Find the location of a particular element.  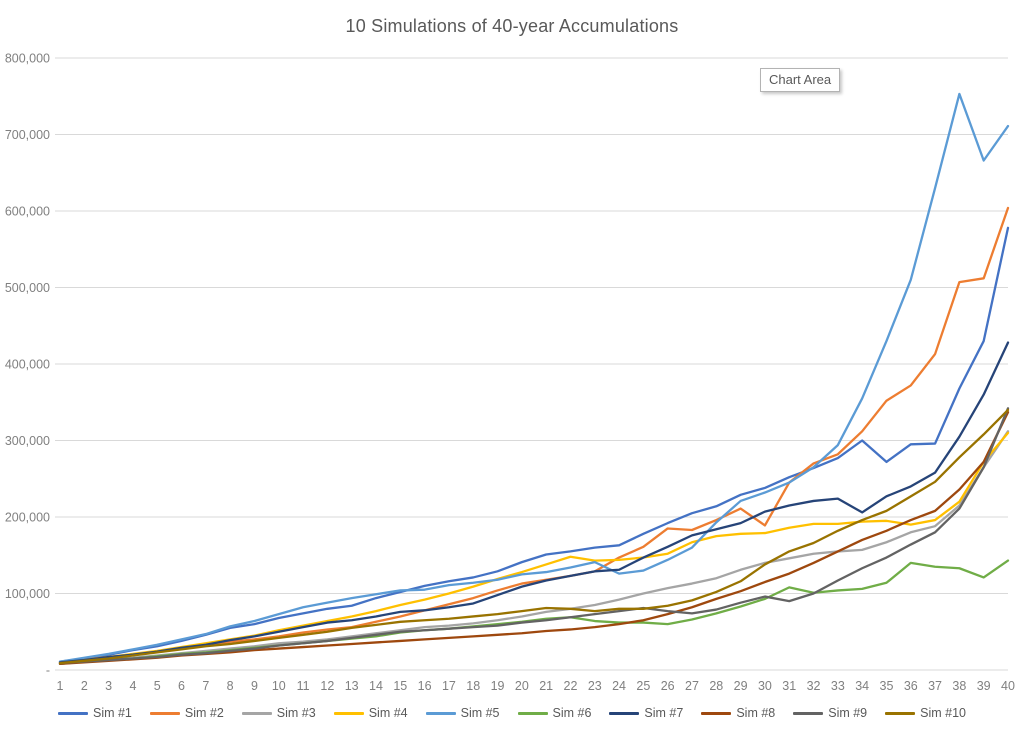

x-axis-tick-label: 19 is located at coordinates (498, 686).